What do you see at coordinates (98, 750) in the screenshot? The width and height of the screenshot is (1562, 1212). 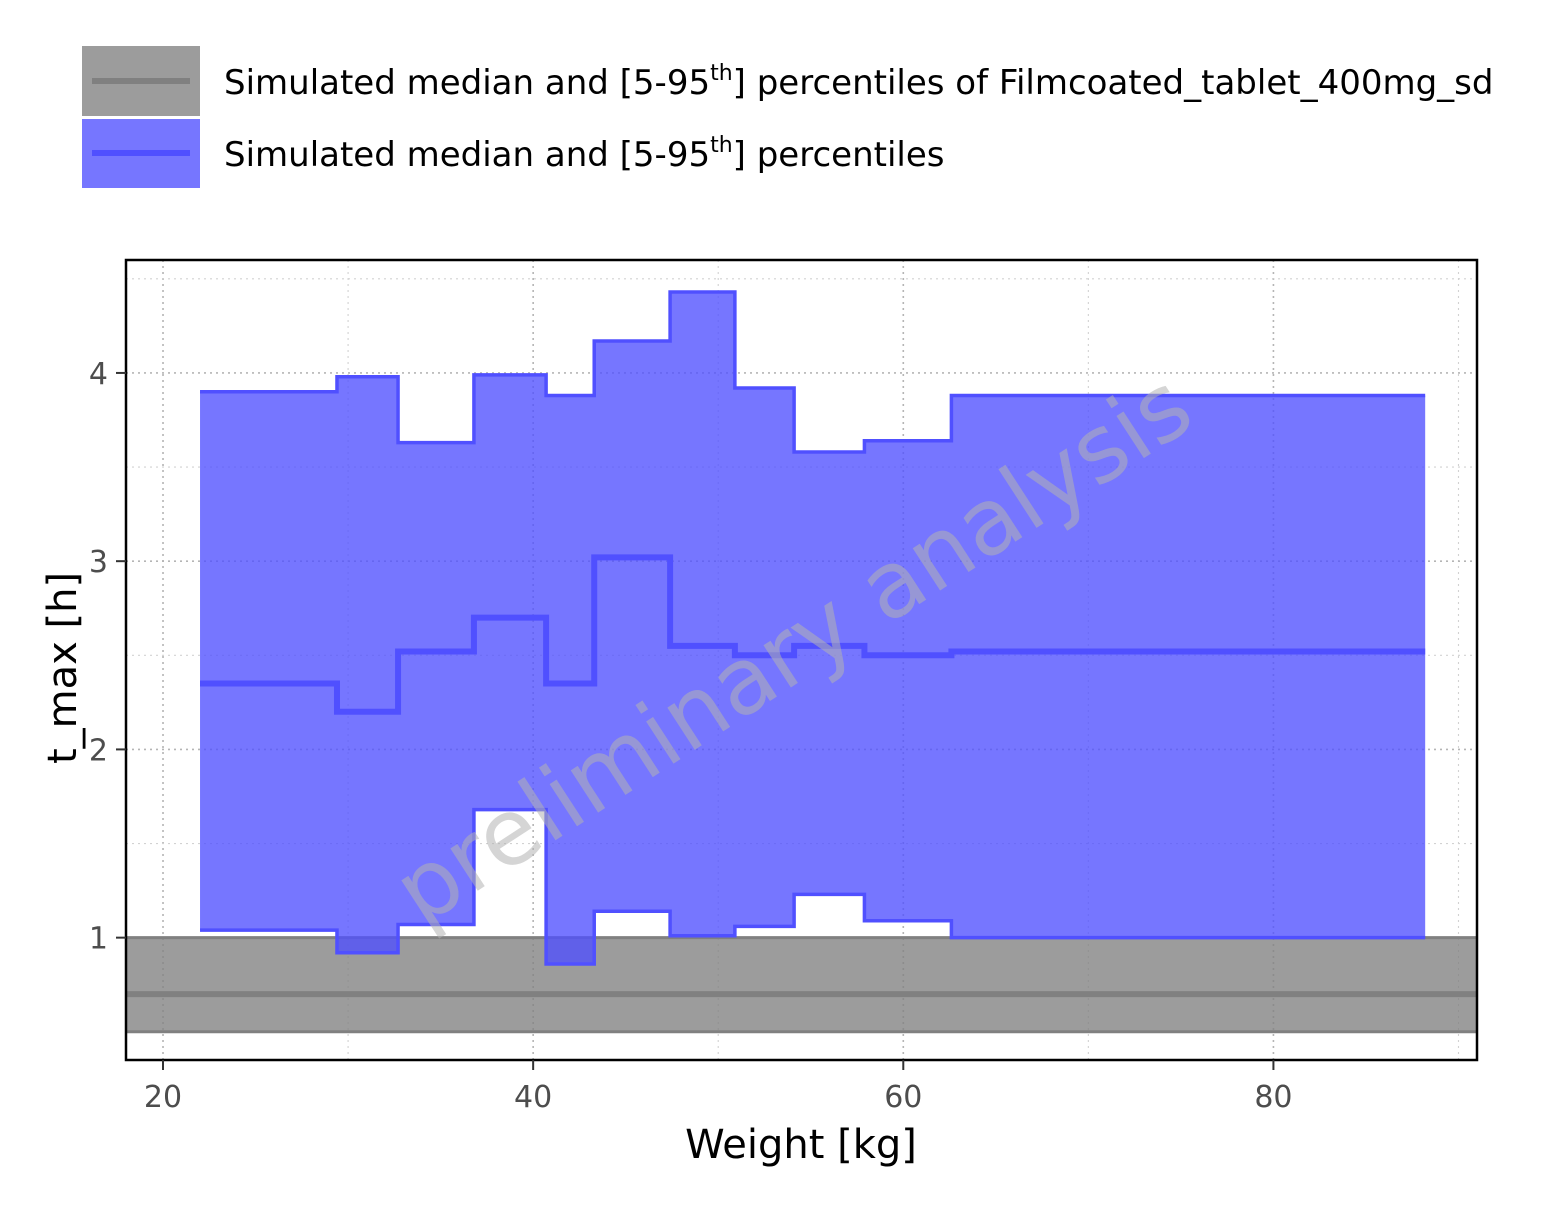 I see `y-tick-label: 2` at bounding box center [98, 750].